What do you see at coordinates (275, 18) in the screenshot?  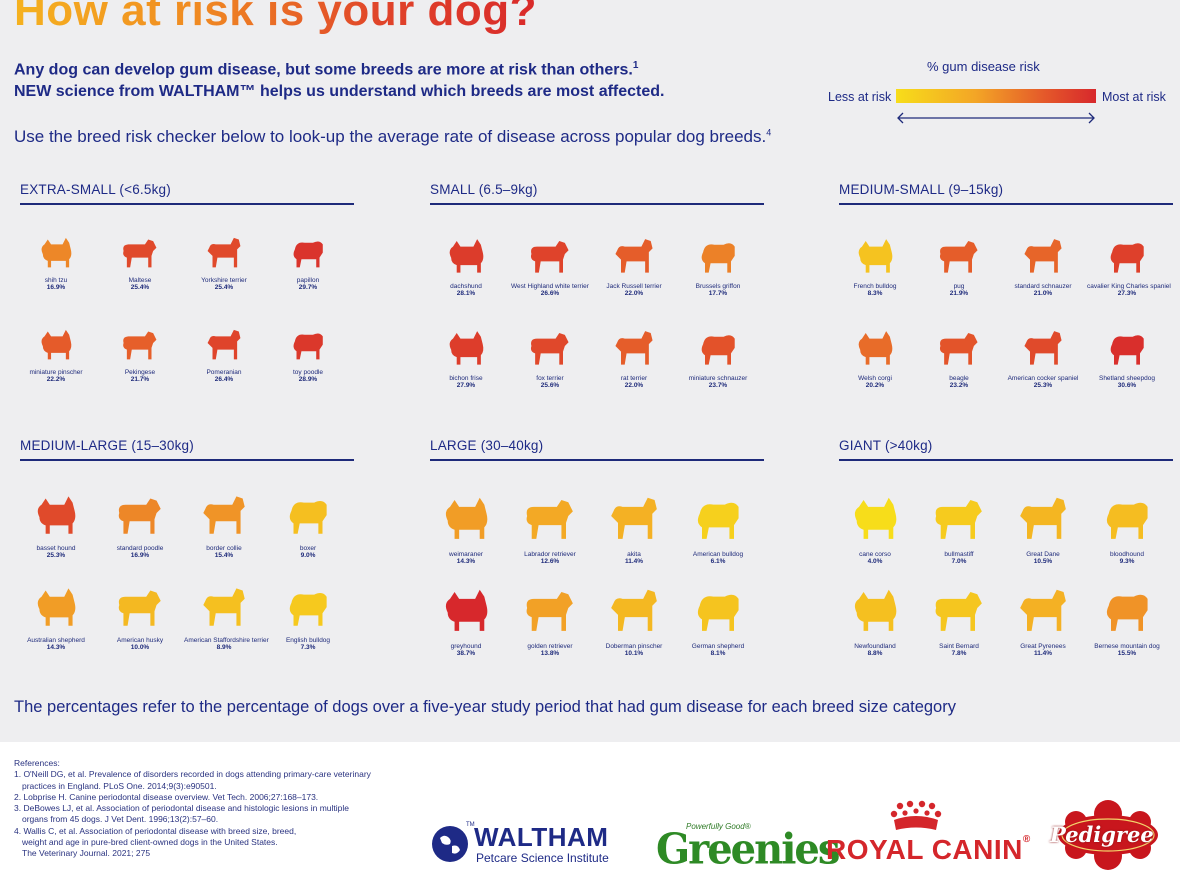 I see `page-title: How at risk is your dog?` at bounding box center [275, 18].